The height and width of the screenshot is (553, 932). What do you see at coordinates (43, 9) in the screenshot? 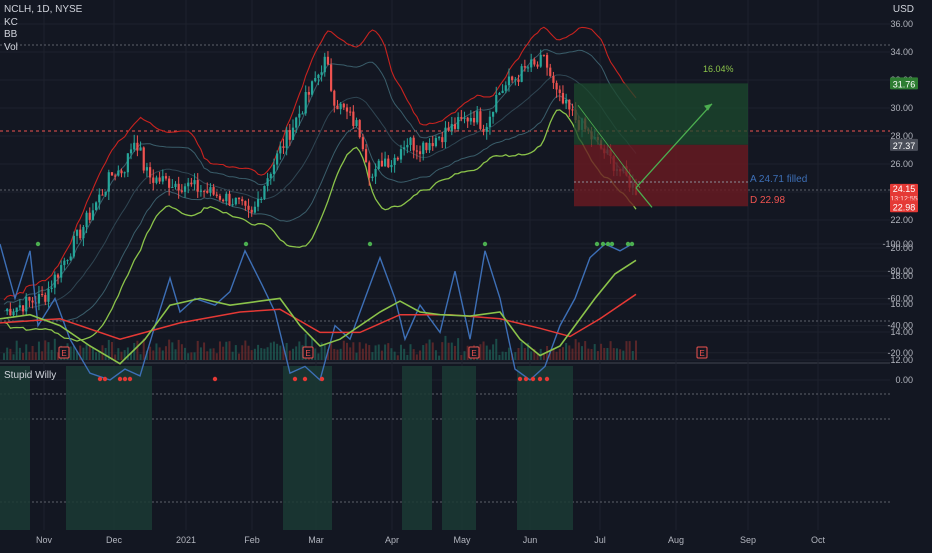
I see `symbol-title: NCLH, 1D, NYSE` at bounding box center [43, 9].